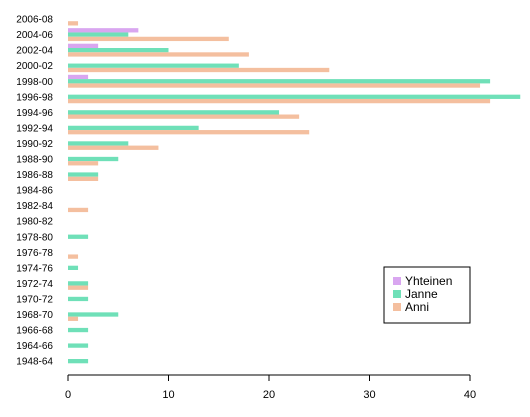 The image size is (530, 417). Describe the element at coordinates (34, 51) in the screenshot. I see `y-tick-label: 2002-04` at that location.